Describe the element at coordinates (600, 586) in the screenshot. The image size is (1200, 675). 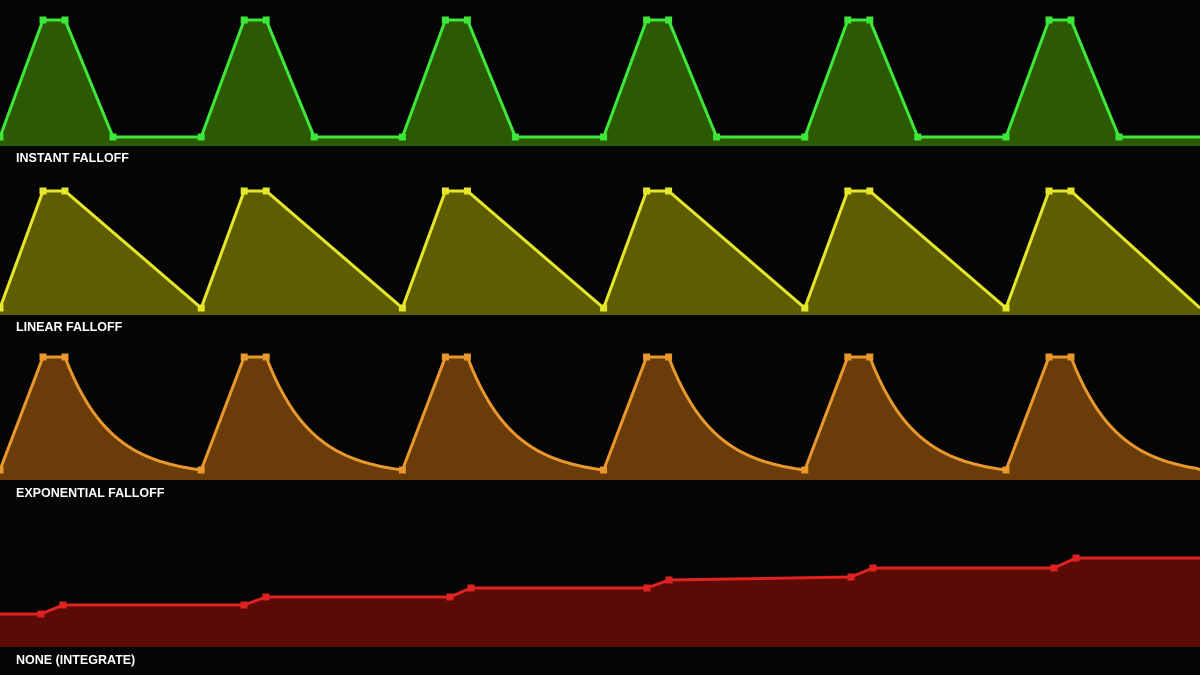
I see `envelope-line` at that location.